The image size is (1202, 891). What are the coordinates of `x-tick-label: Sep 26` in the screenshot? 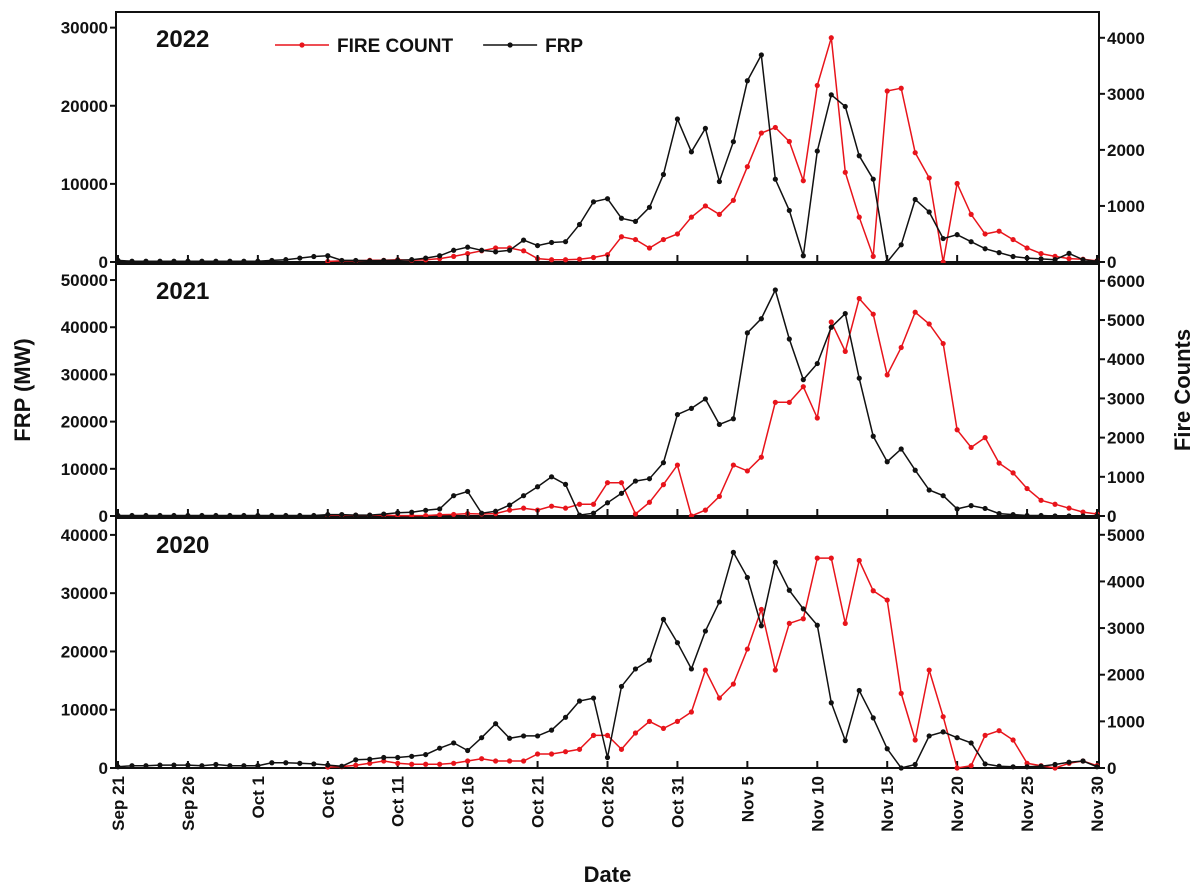 It's located at (188, 803).